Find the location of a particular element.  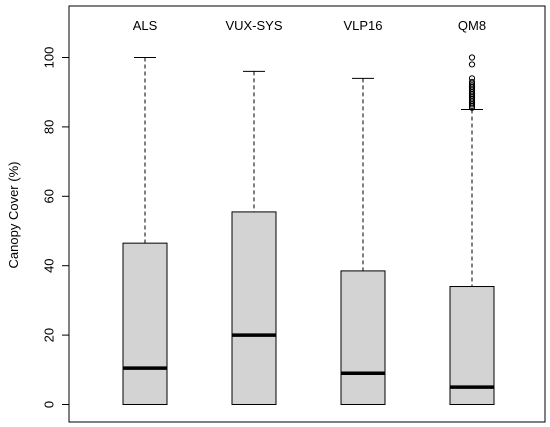

box-als is located at coordinates (145, 231).